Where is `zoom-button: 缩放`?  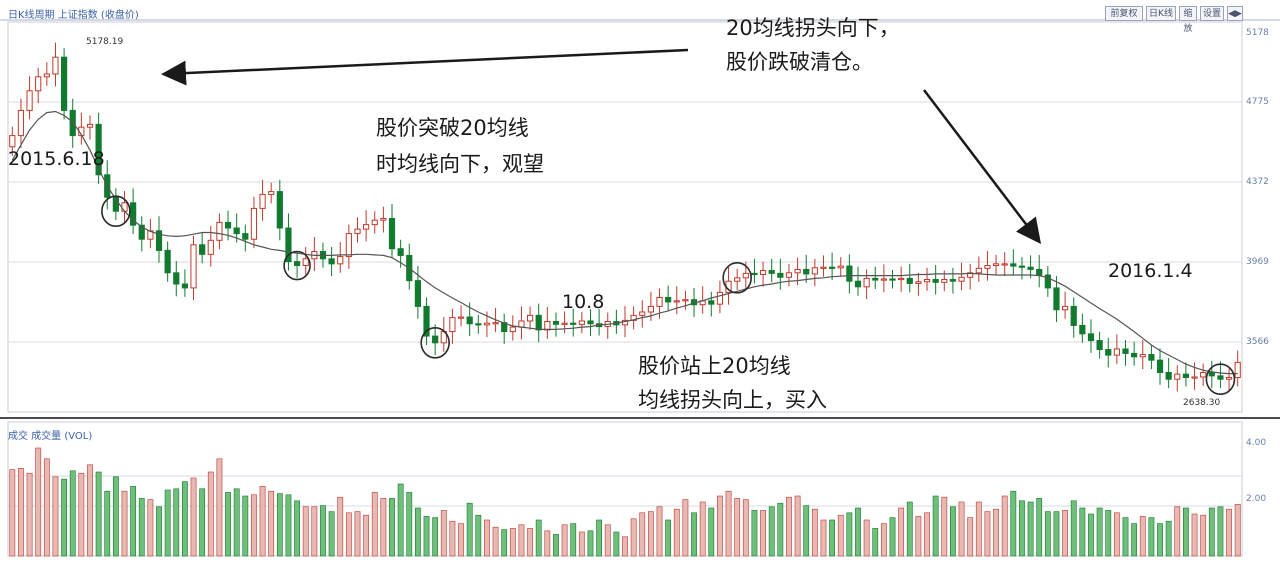 zoom-button: 缩放 is located at coordinates (1188, 20).